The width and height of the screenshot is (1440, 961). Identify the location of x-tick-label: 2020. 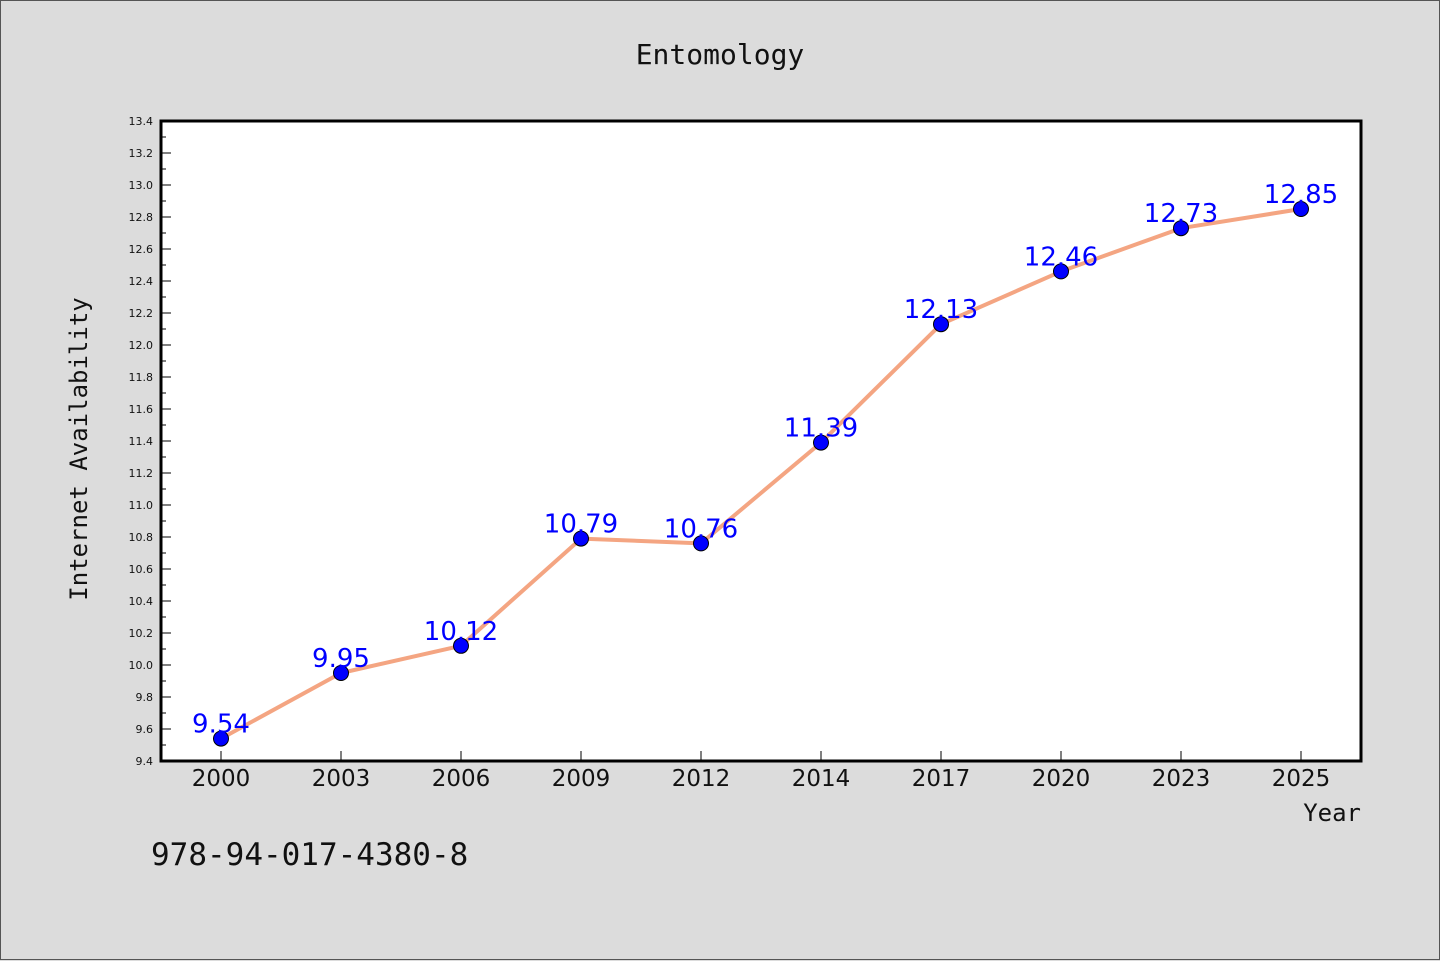
(1061, 779).